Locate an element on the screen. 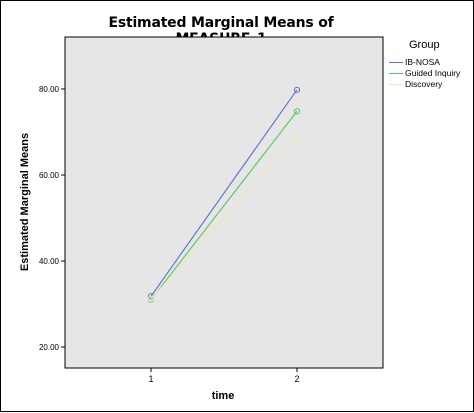 The width and height of the screenshot is (474, 413). y-tick-label-2: 60.00 is located at coordinates (49, 175).